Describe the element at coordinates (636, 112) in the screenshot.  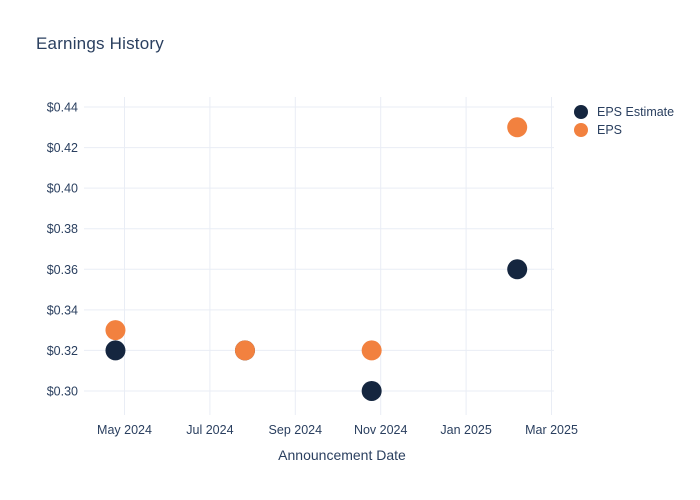
I see `legend-label: EPS Estimate` at that location.